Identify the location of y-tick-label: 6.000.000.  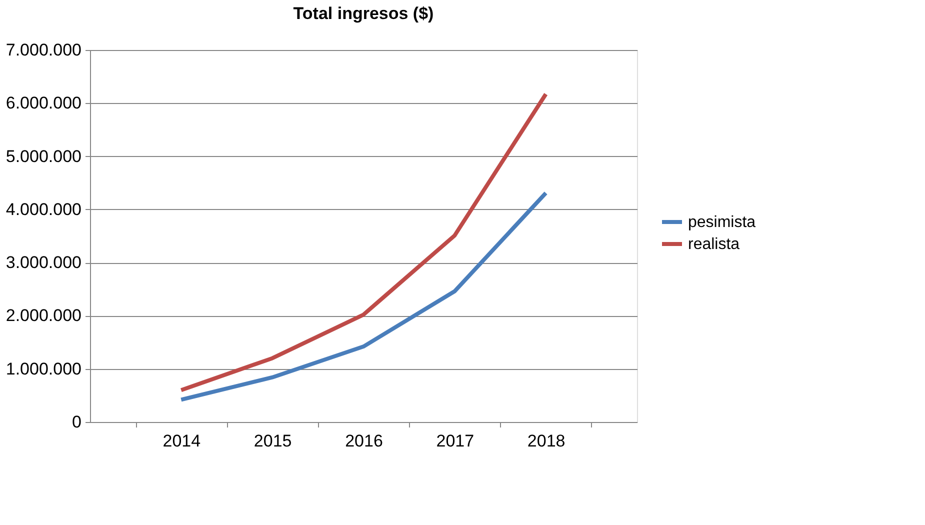
(44, 103).